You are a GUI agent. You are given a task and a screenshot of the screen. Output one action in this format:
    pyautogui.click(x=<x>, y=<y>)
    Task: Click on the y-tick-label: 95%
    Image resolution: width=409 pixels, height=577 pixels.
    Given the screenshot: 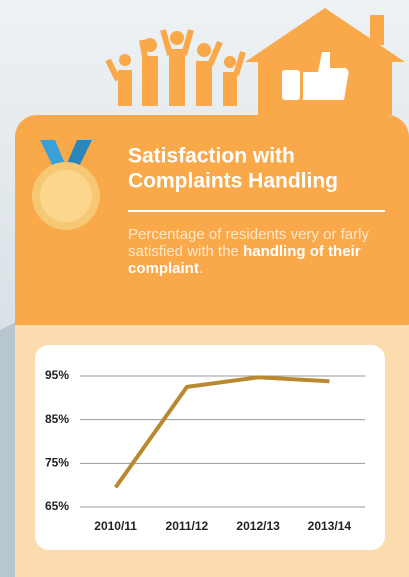 What is the action you would take?
    pyautogui.click(x=57, y=375)
    